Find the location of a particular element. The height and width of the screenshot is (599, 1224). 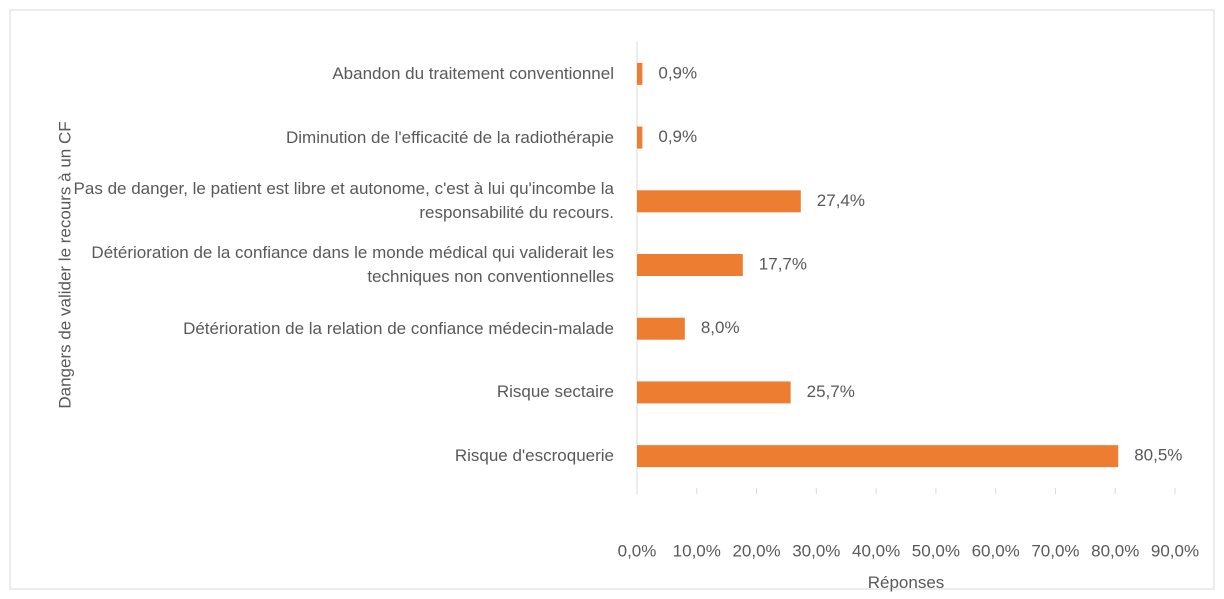

x-tick-label: 0,0% is located at coordinates (637, 550).